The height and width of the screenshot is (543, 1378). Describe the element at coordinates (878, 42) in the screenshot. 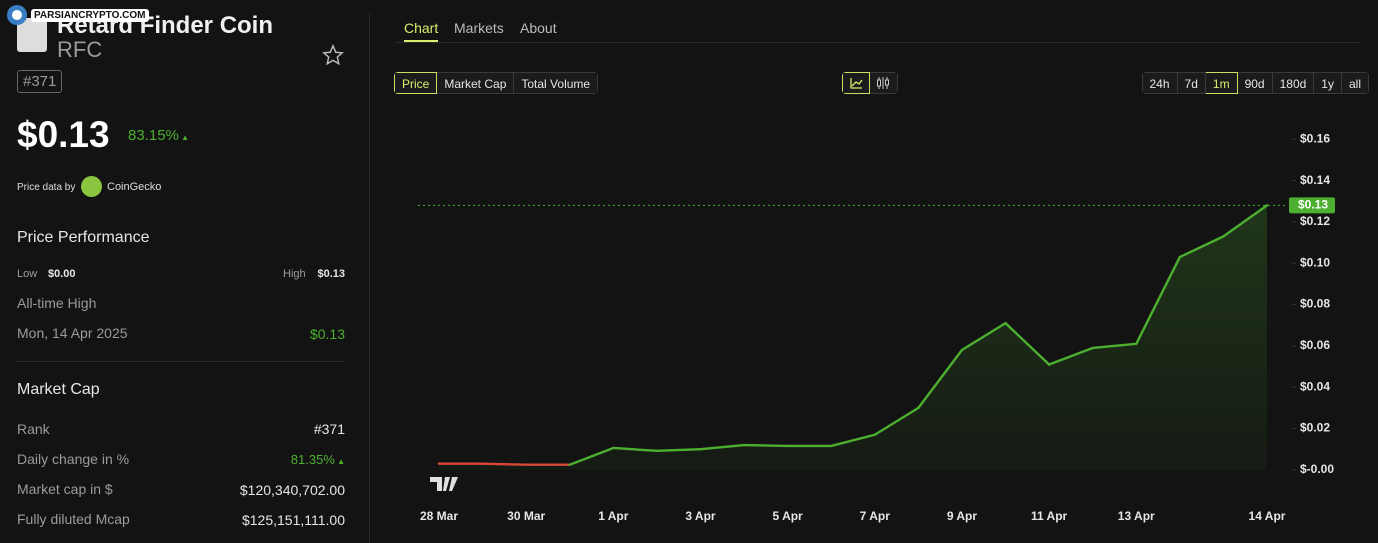

I see `tabs-border` at that location.